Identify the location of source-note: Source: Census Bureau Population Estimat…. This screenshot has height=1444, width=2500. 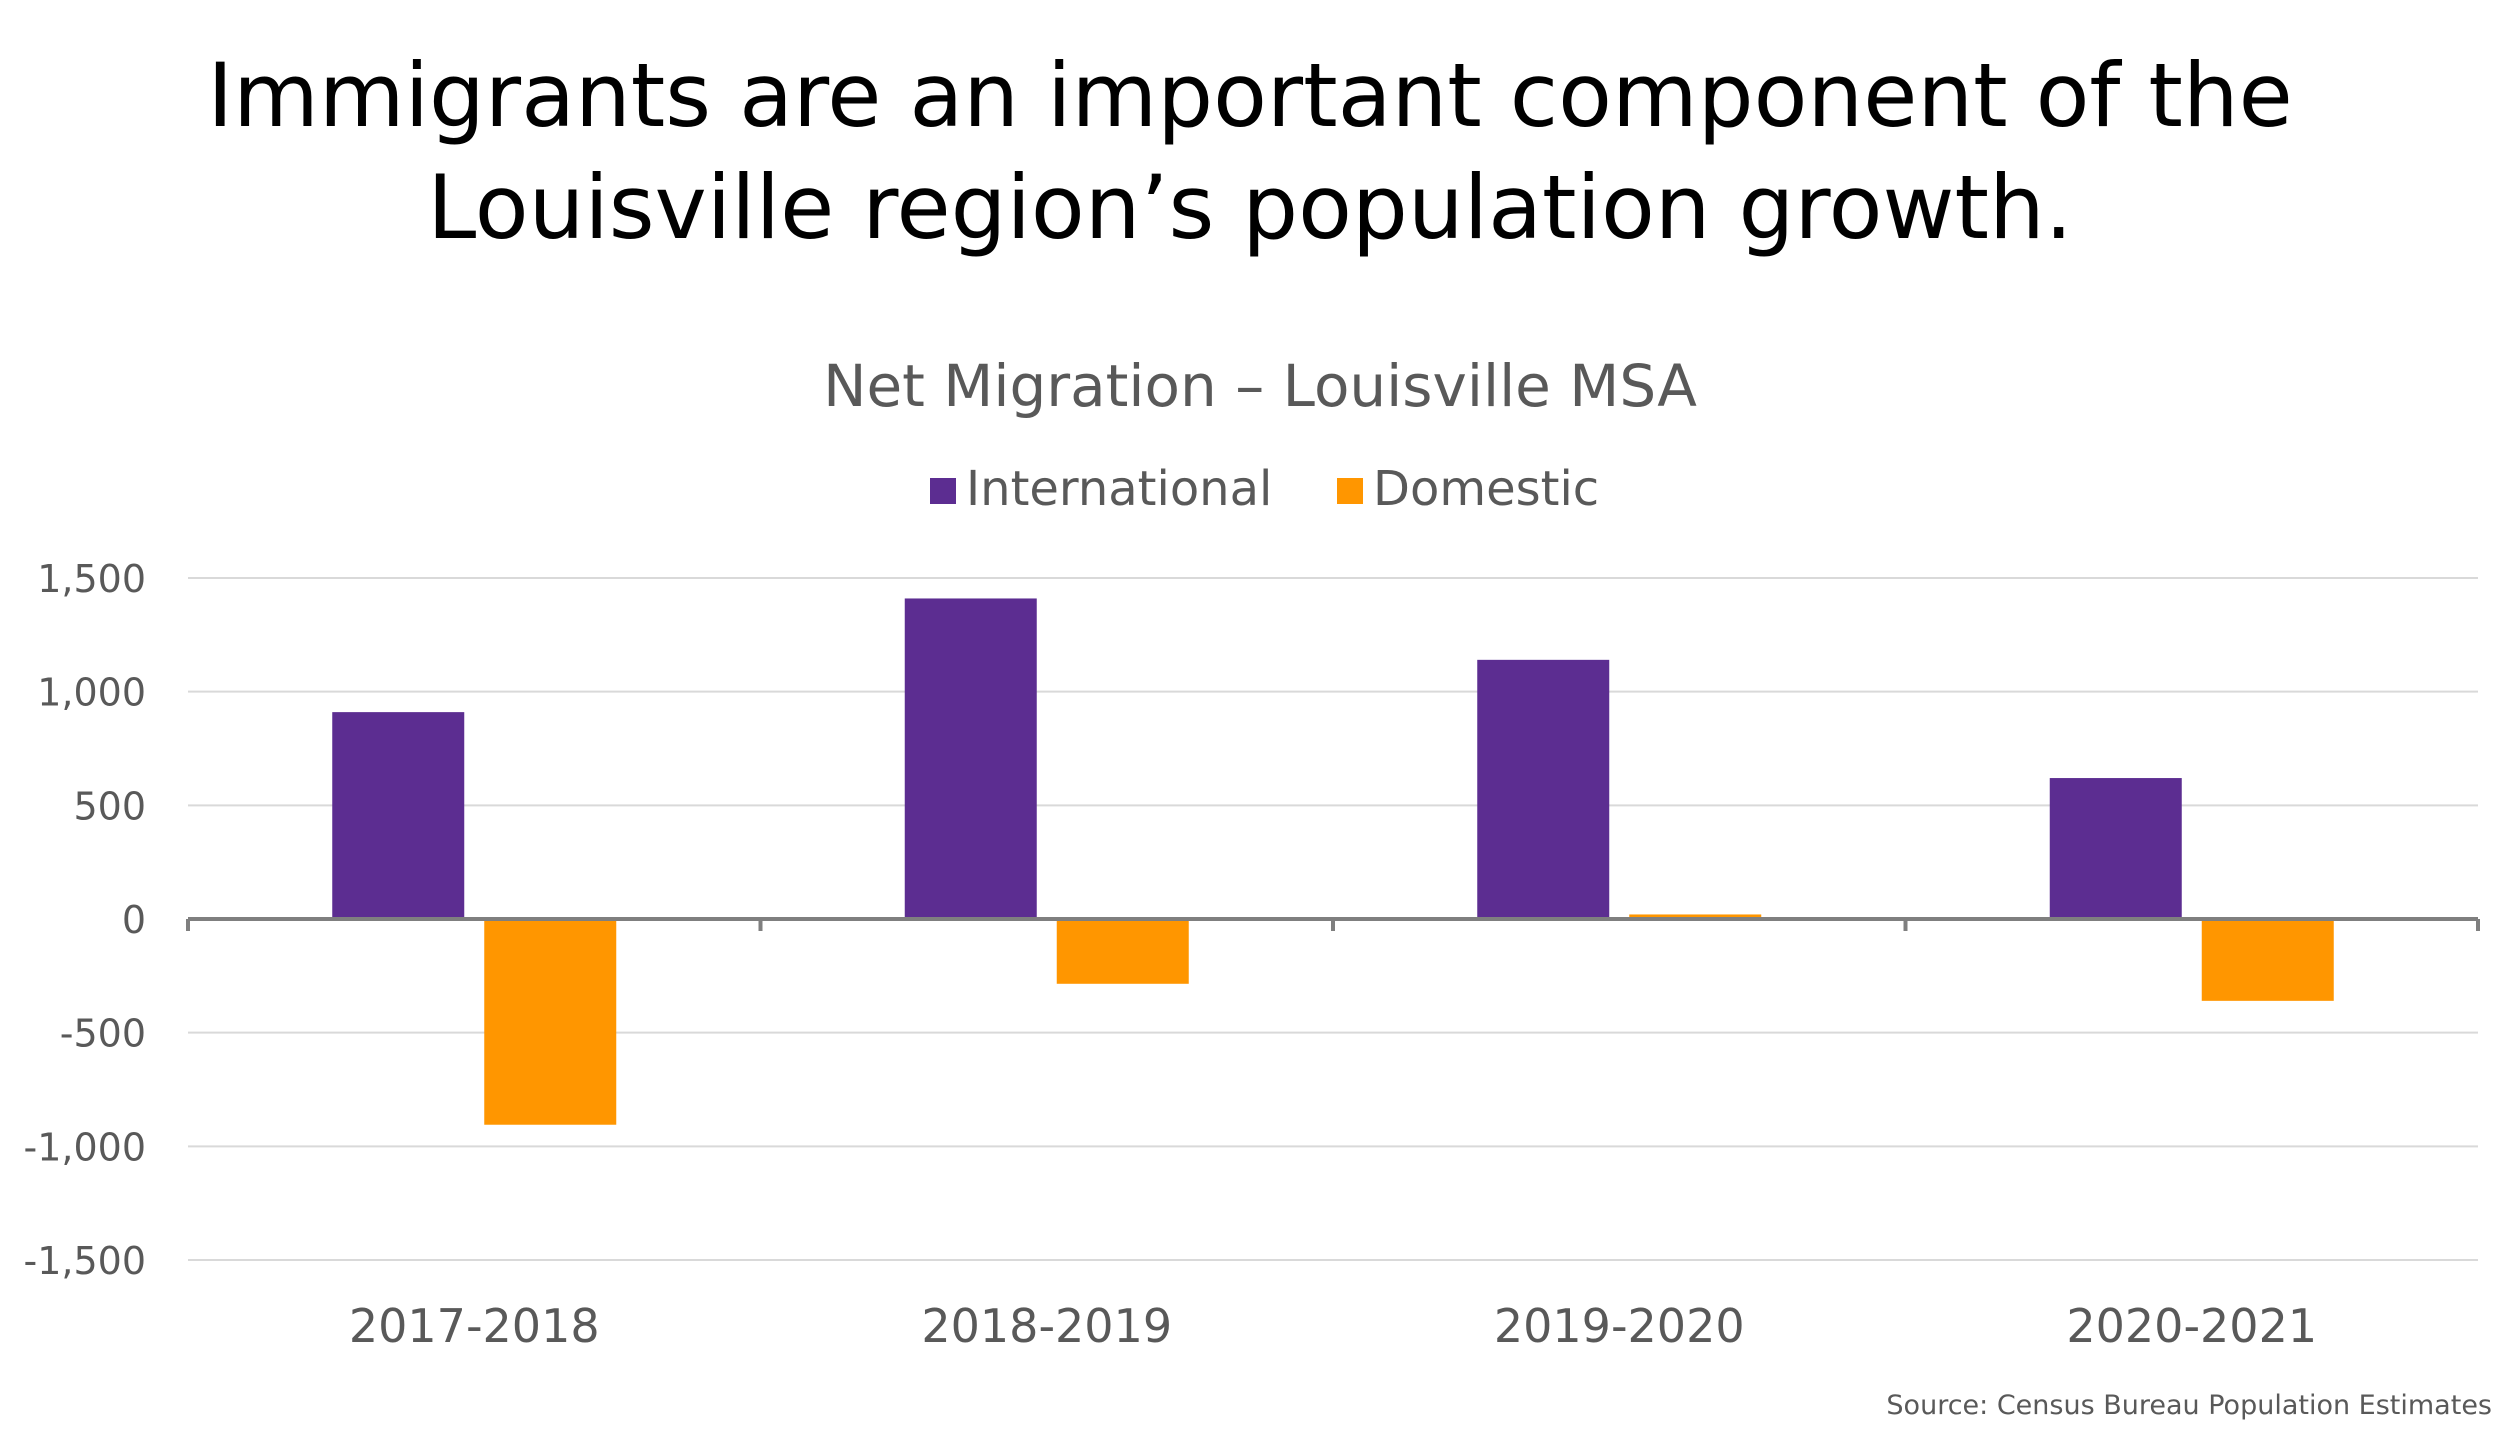
(2189, 1405).